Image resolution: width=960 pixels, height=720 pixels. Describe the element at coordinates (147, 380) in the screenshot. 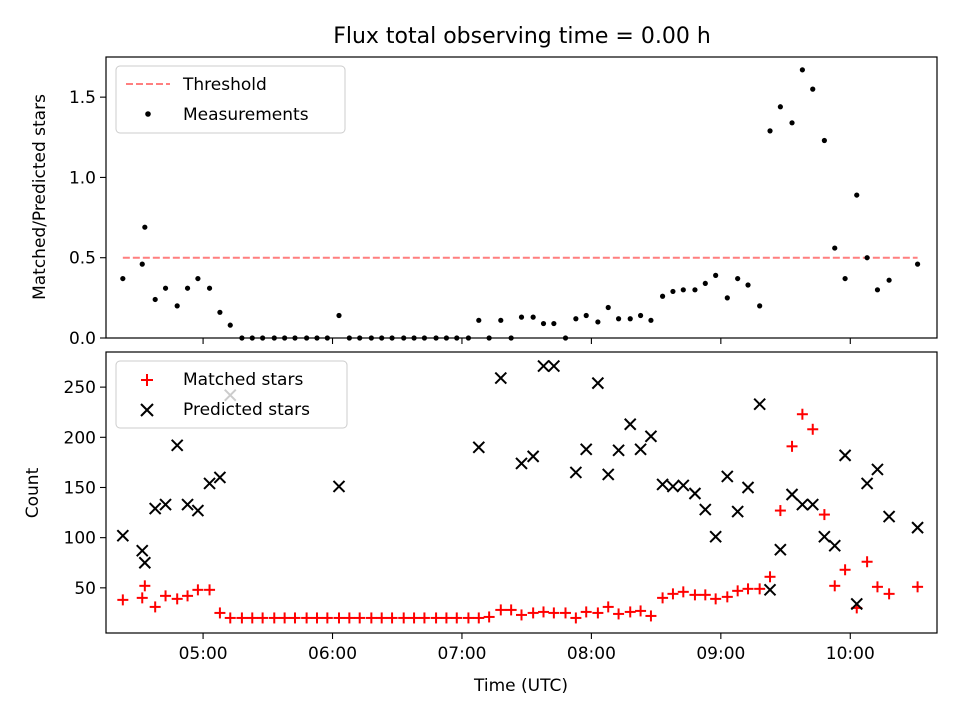

I see `matched-legend-swatch` at that location.